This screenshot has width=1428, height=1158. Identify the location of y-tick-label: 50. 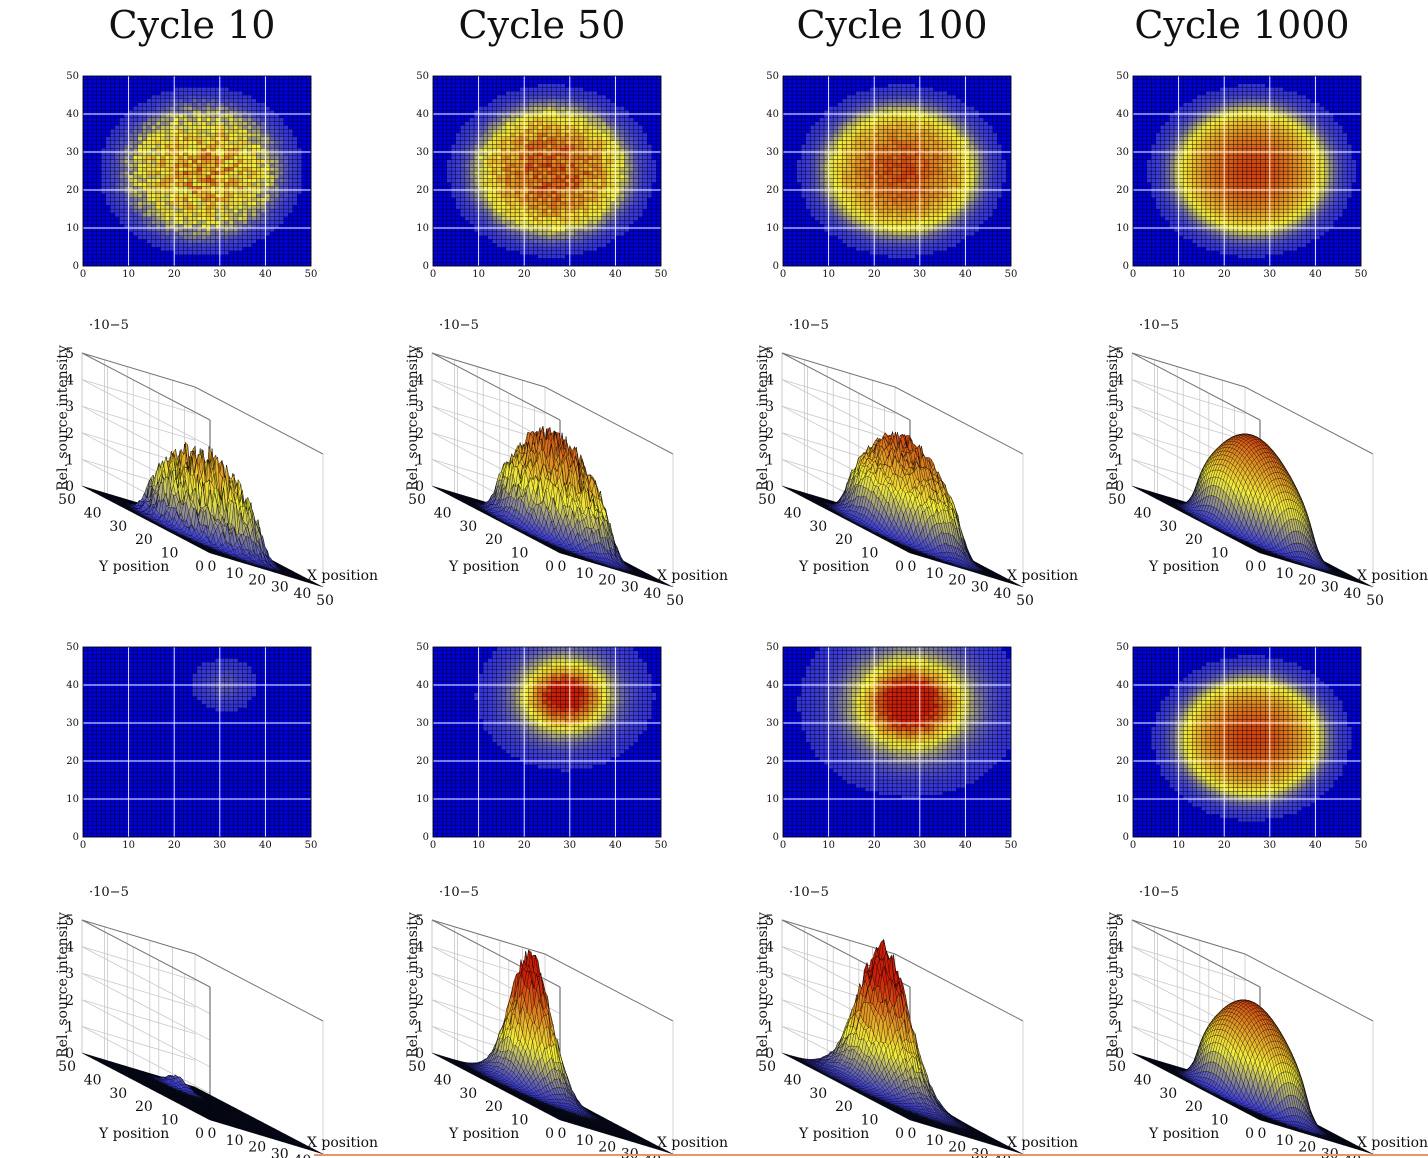
(72, 76).